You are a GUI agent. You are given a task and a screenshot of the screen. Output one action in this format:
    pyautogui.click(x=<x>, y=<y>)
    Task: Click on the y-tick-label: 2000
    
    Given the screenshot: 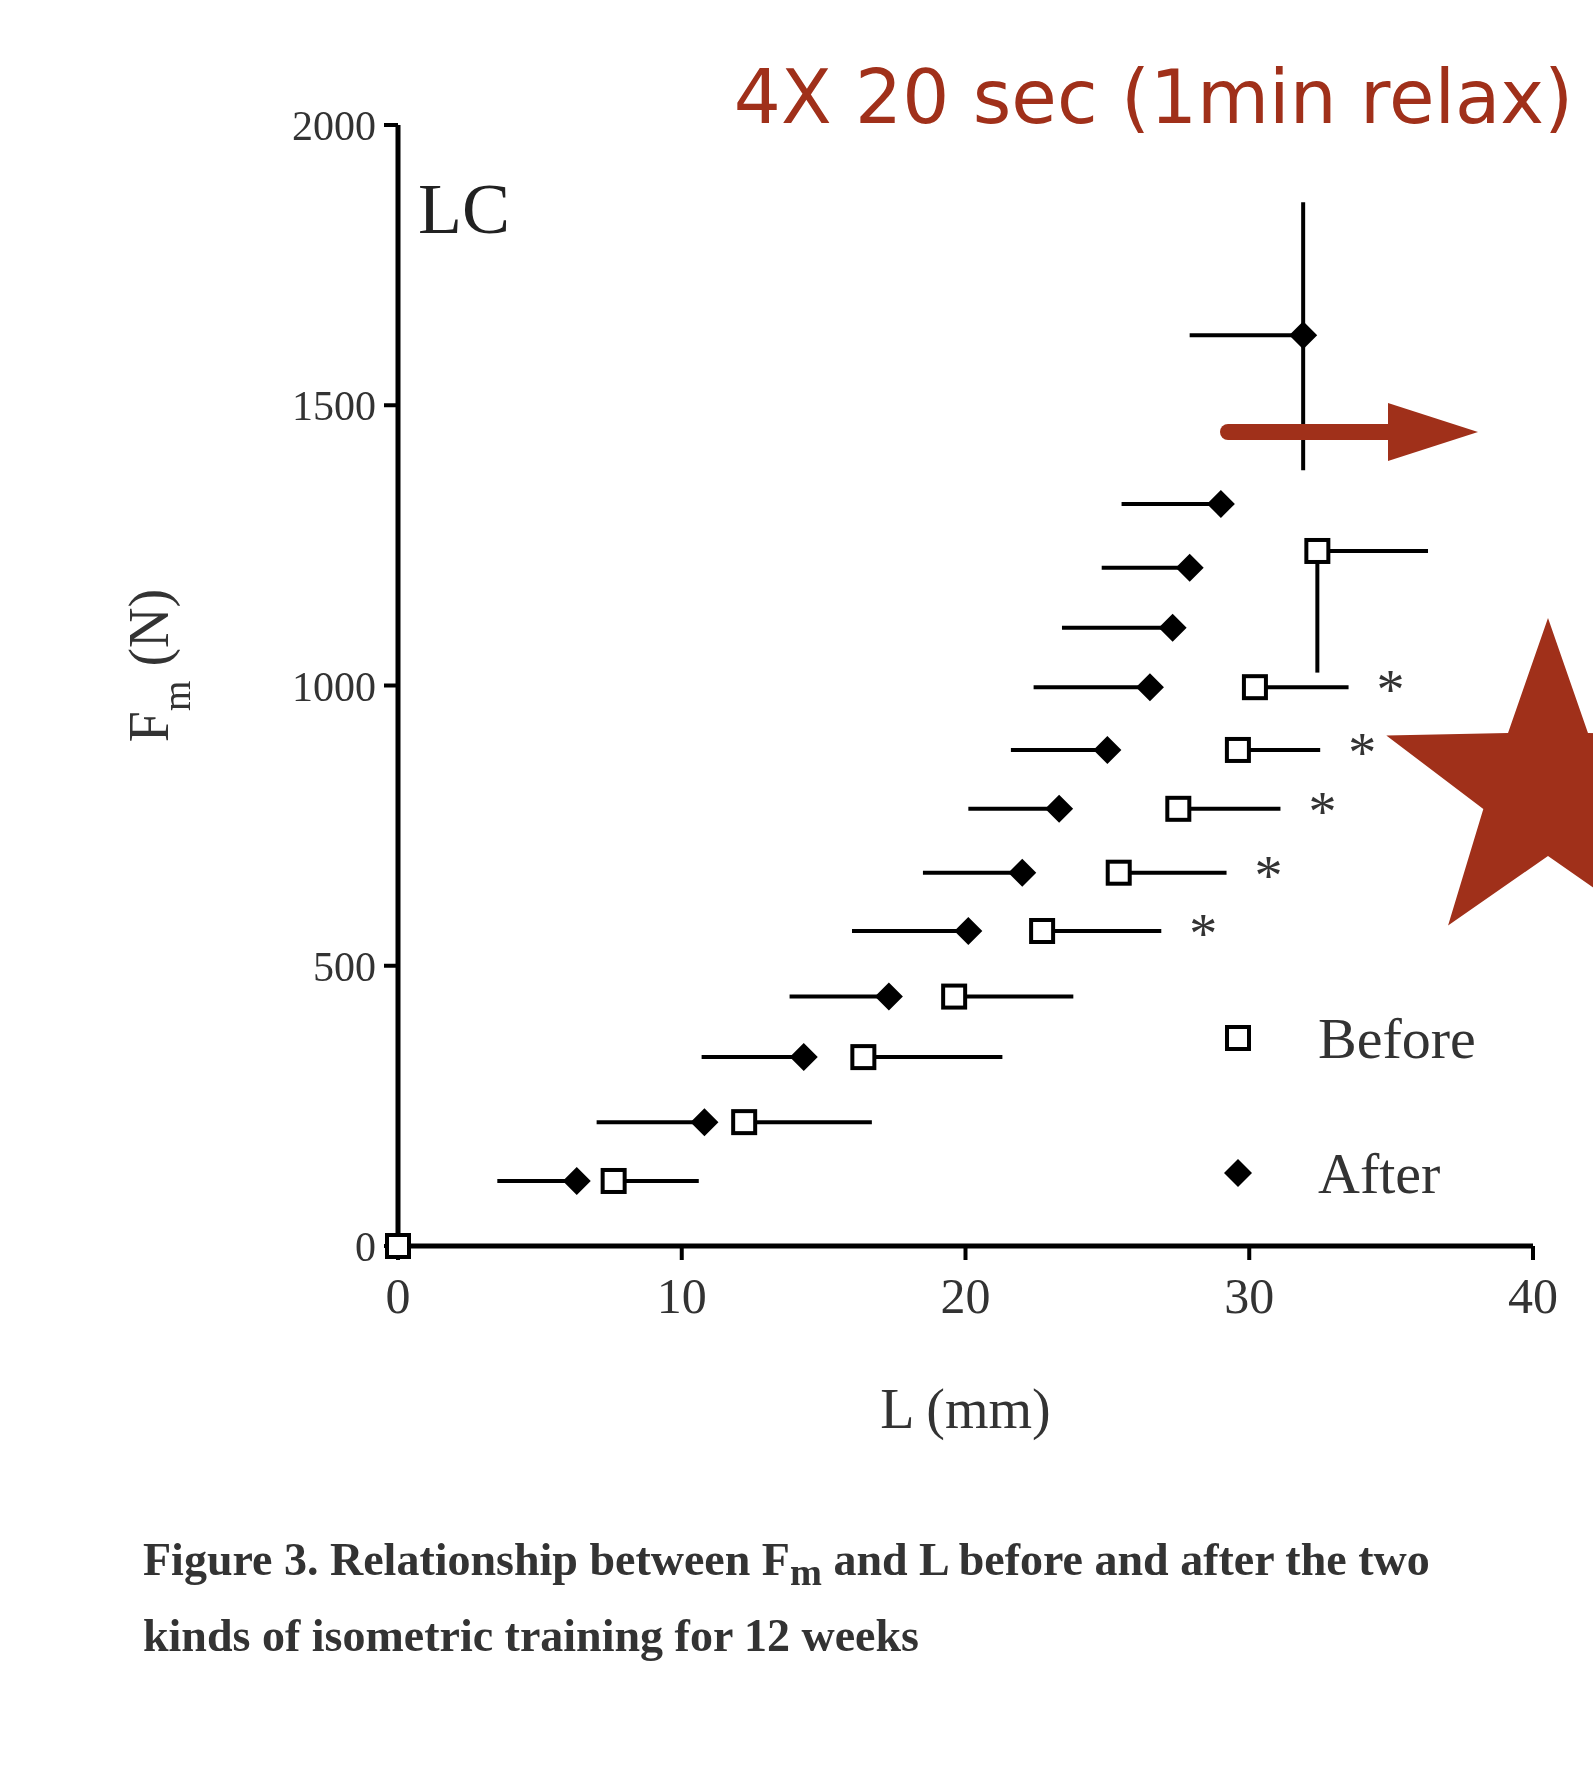 What is the action you would take?
    pyautogui.click(x=334, y=126)
    